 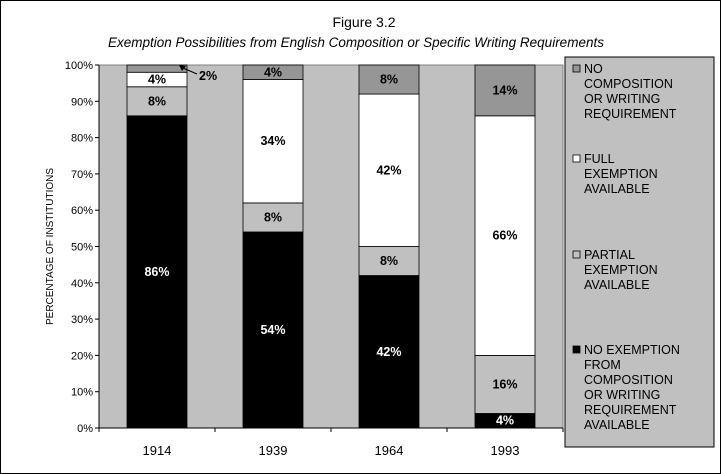 What do you see at coordinates (50, 246) in the screenshot?
I see `y-axis-label: PERCENTAGE OF INSTITUTIONS` at bounding box center [50, 246].